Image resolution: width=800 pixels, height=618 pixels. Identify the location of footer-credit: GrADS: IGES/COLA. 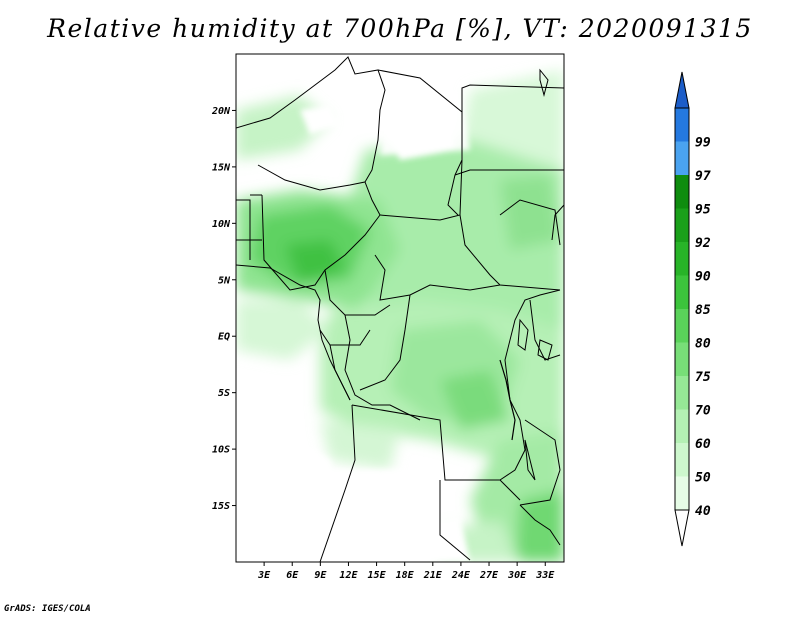
(47, 609).